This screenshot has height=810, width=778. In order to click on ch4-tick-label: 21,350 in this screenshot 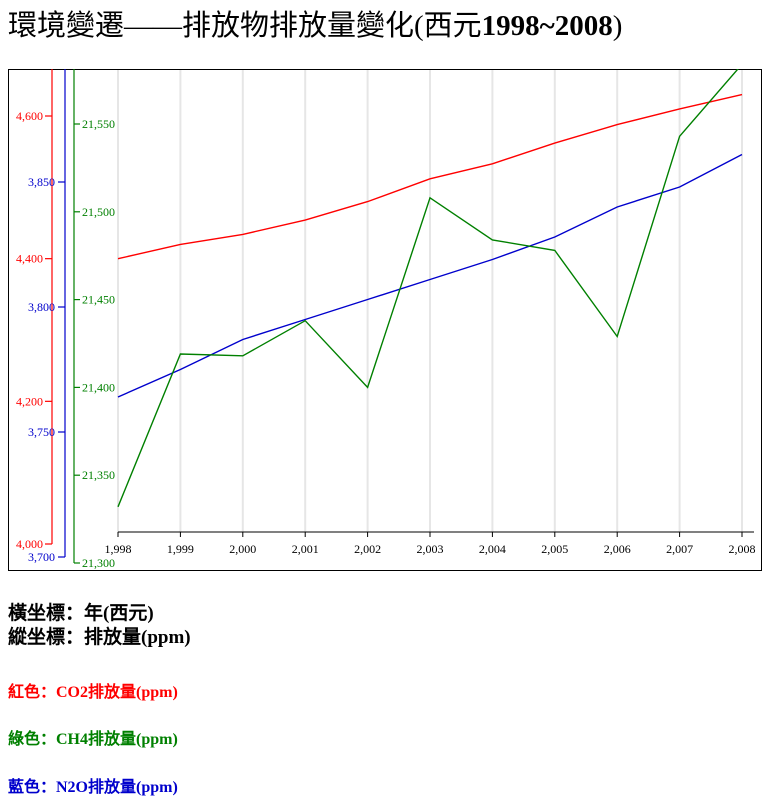, I will do `click(98, 475)`.